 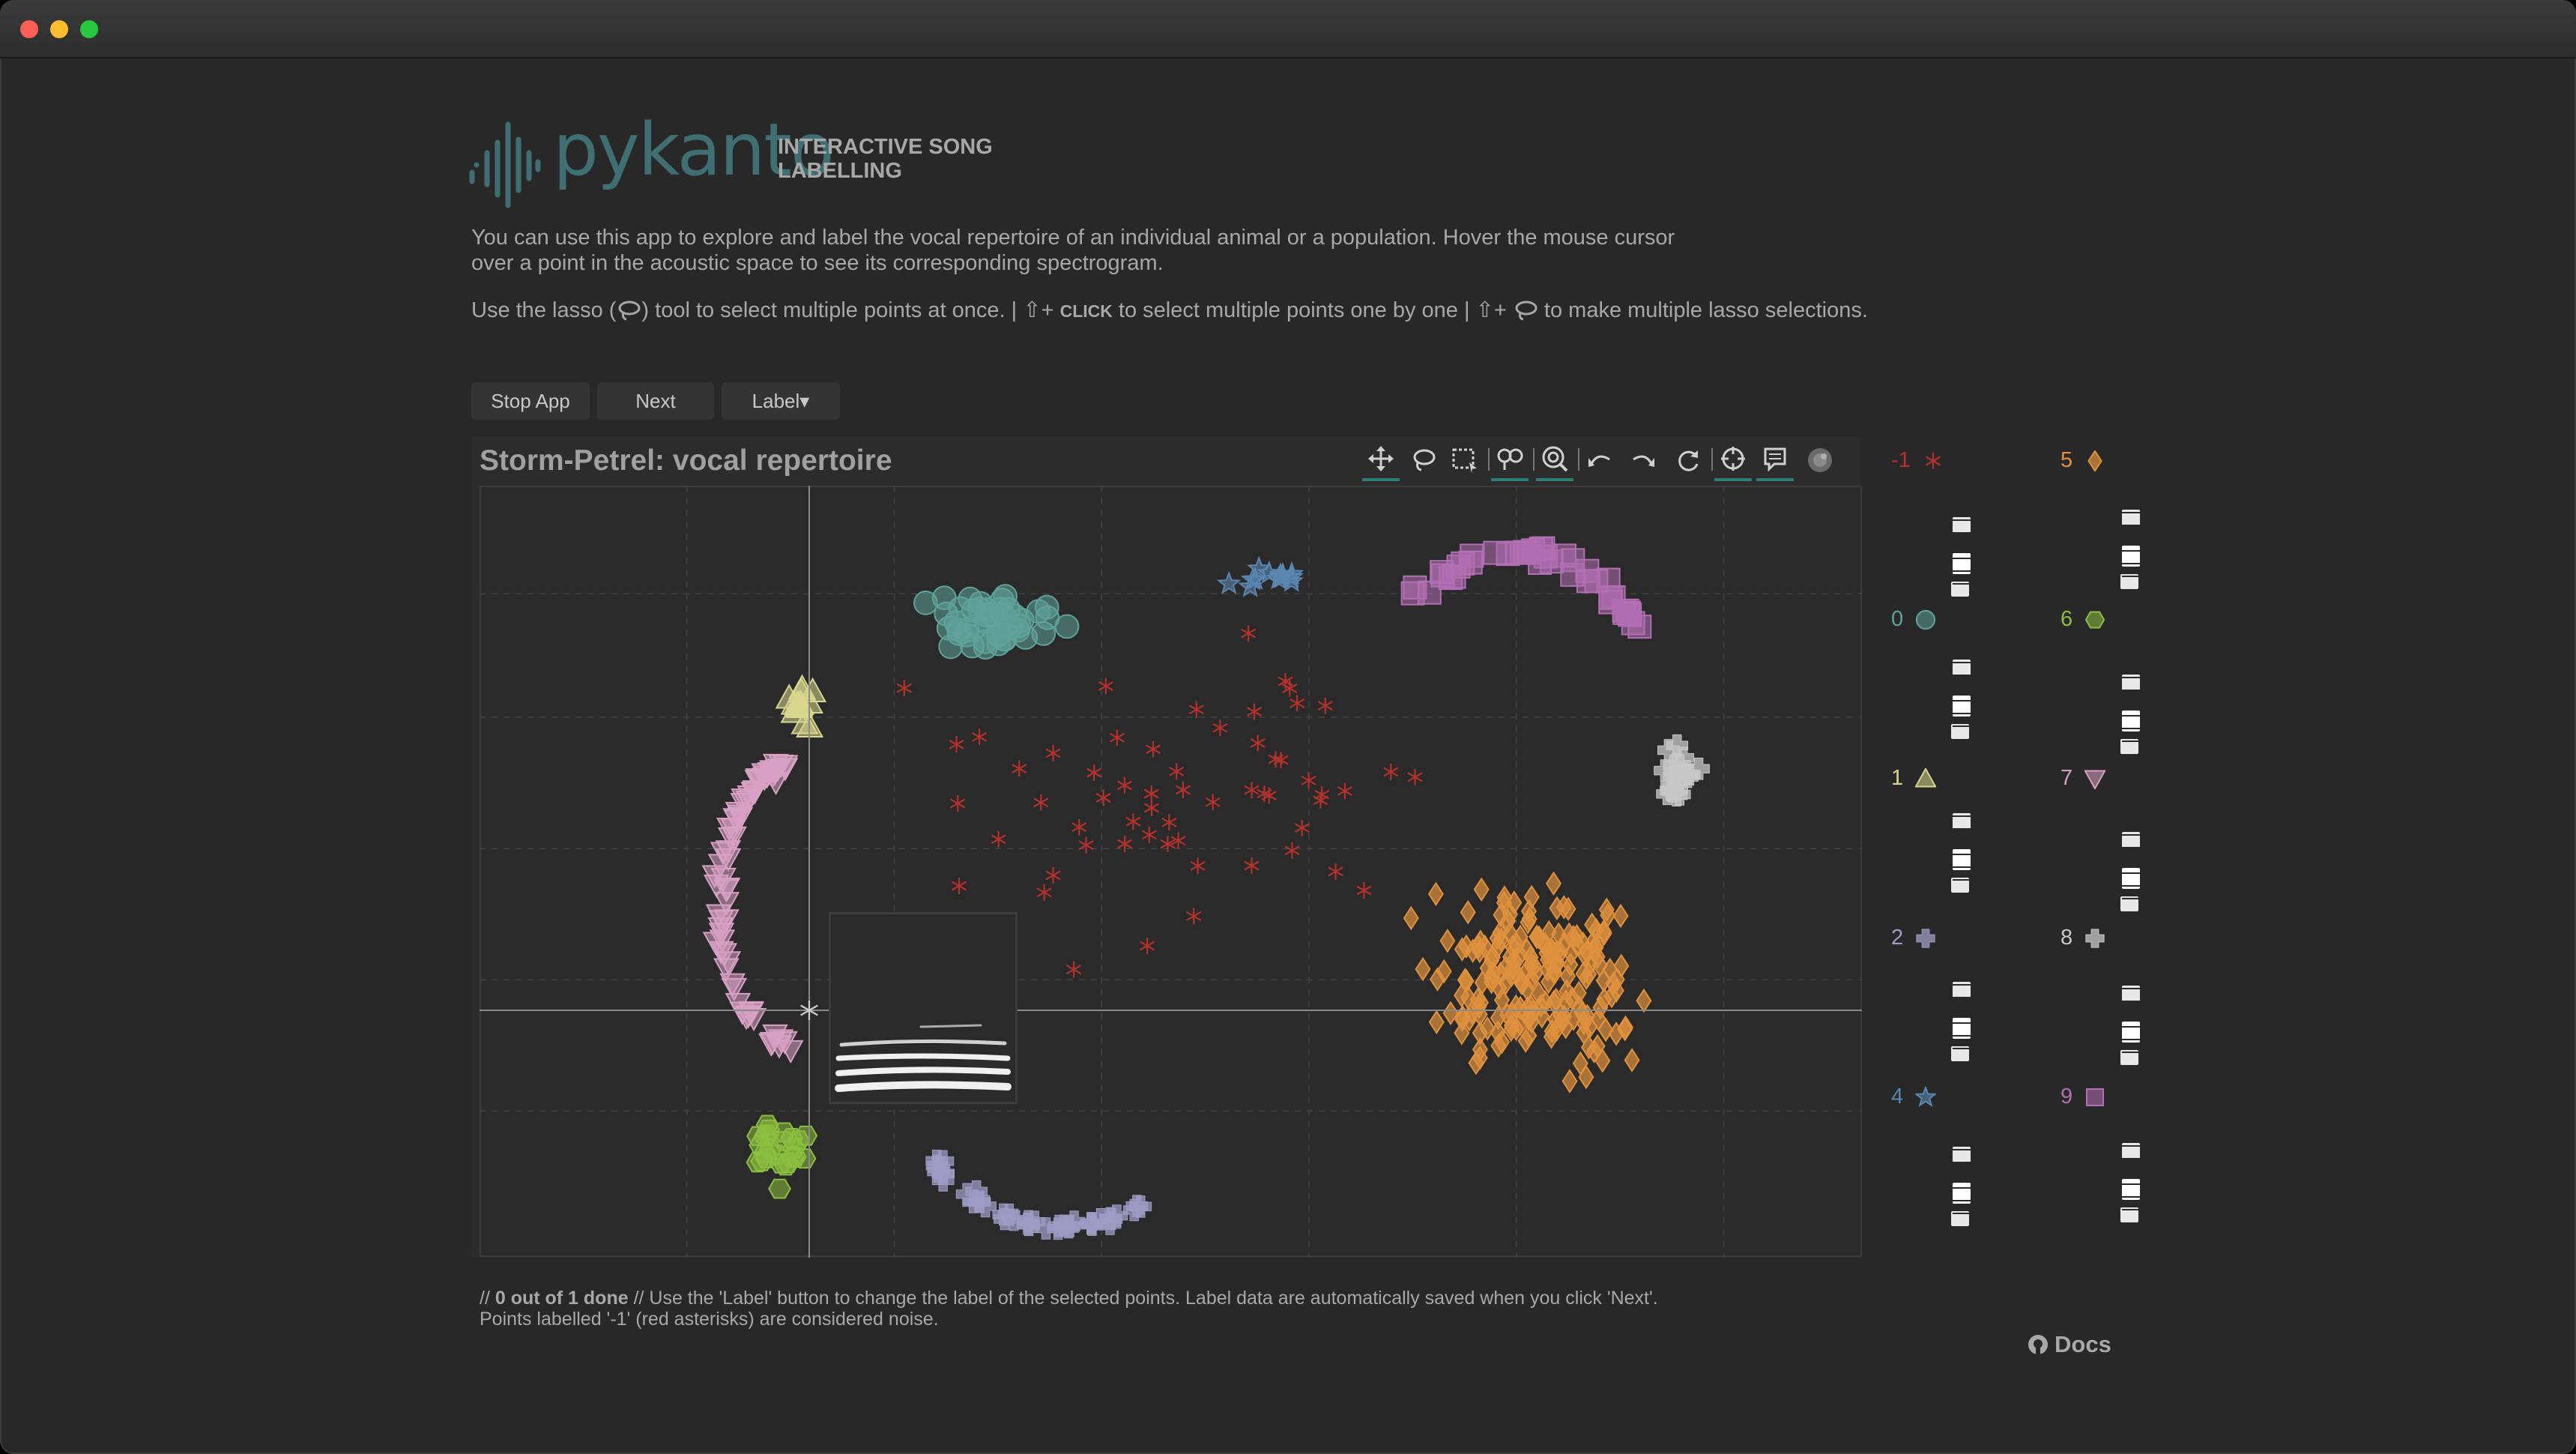 I want to click on reset-tool, so click(x=1688, y=460).